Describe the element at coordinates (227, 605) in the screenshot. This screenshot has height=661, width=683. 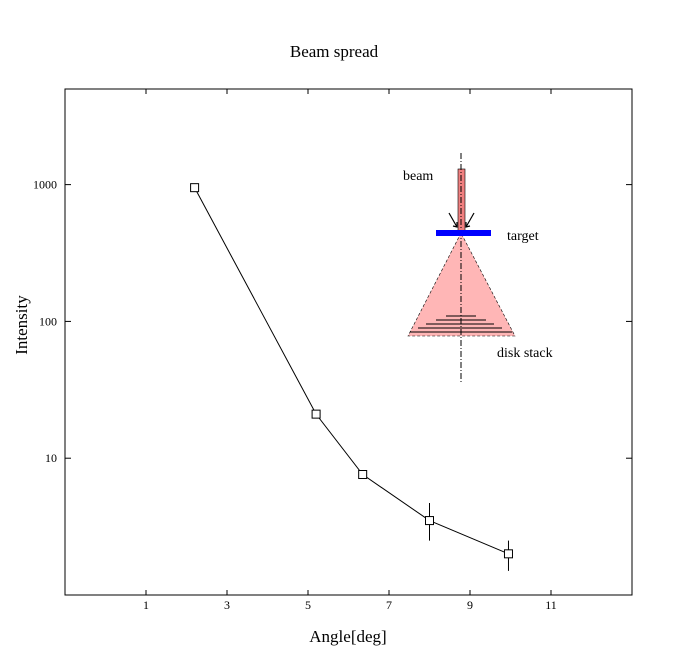
I see `x-tick-label: 3` at that location.